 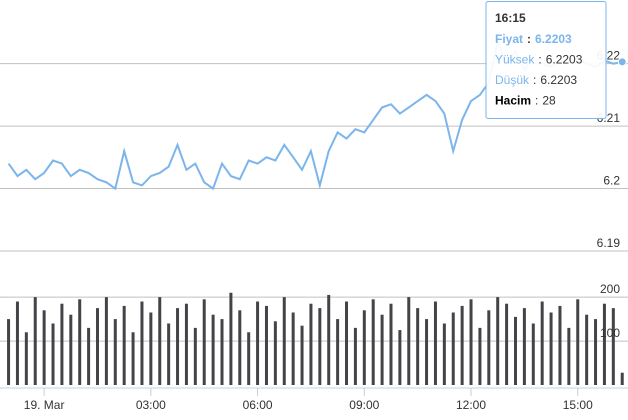 I want to click on tooltip-value: 28, so click(x=549, y=101).